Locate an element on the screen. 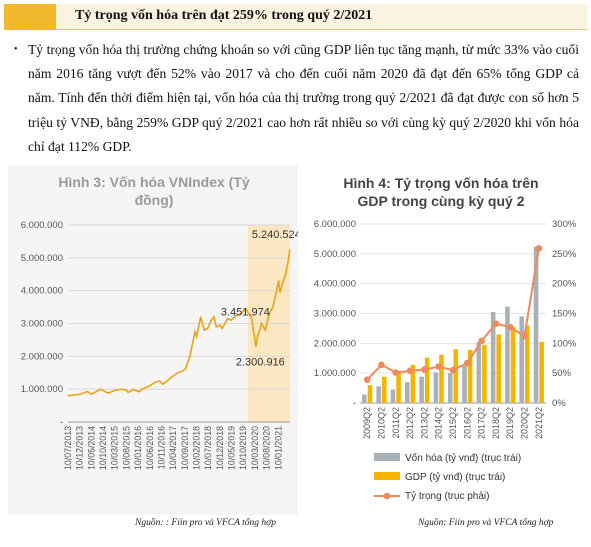 Image resolution: width=591 pixels, height=547 pixels. x-tick-label: 10/08/2020 is located at coordinates (267, 448).